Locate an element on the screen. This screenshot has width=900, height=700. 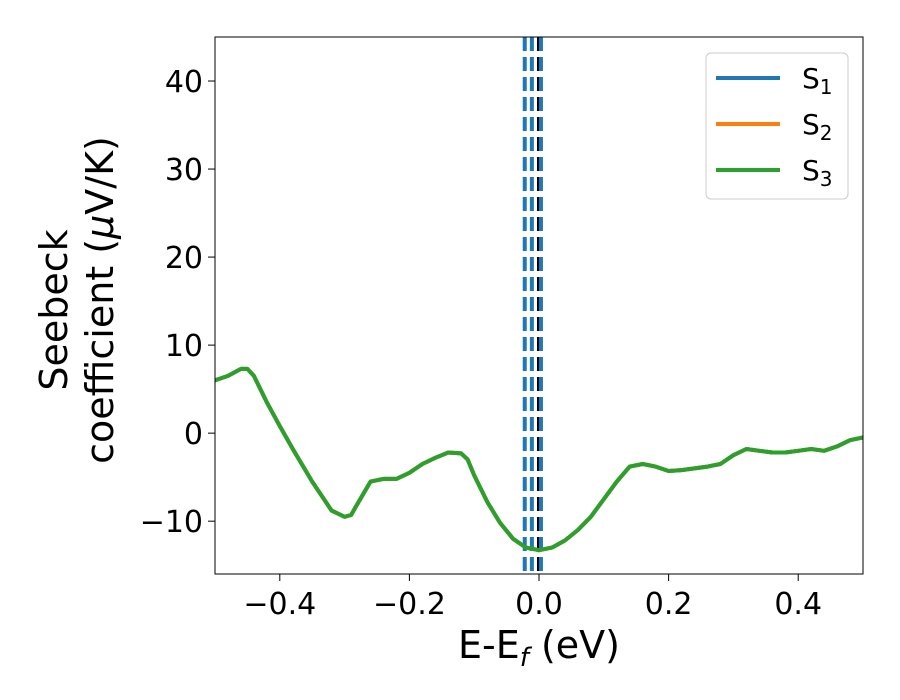
legend-label-s2: S2 is located at coordinates (817, 126).